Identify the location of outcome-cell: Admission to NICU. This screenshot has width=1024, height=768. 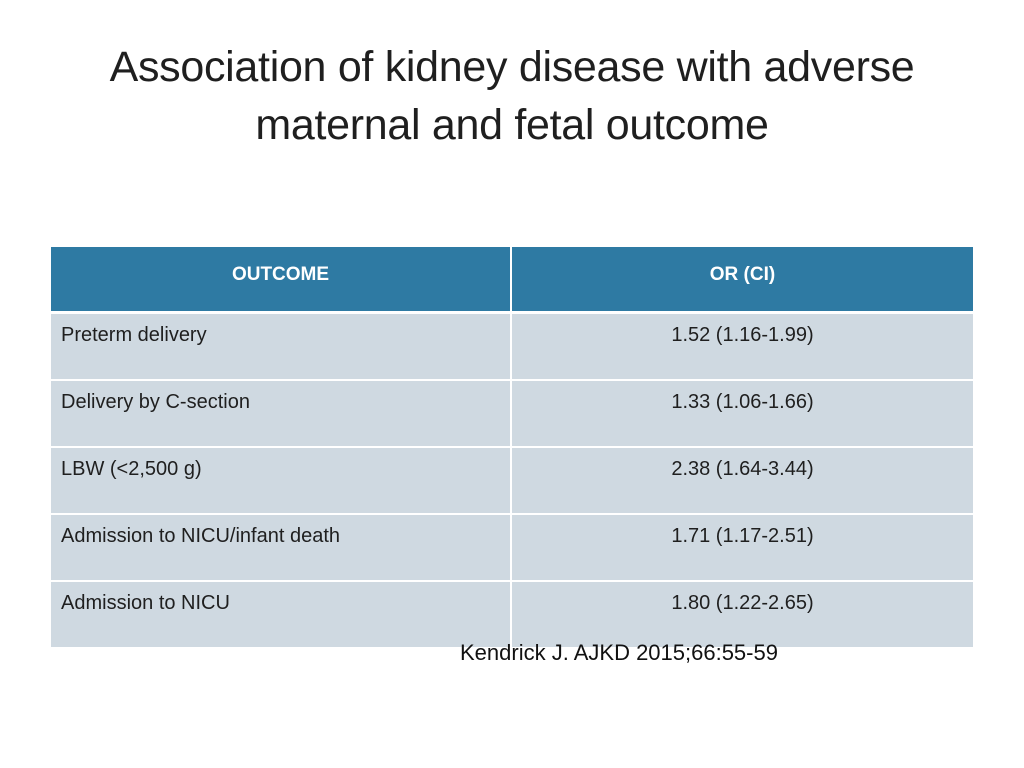
(281, 614).